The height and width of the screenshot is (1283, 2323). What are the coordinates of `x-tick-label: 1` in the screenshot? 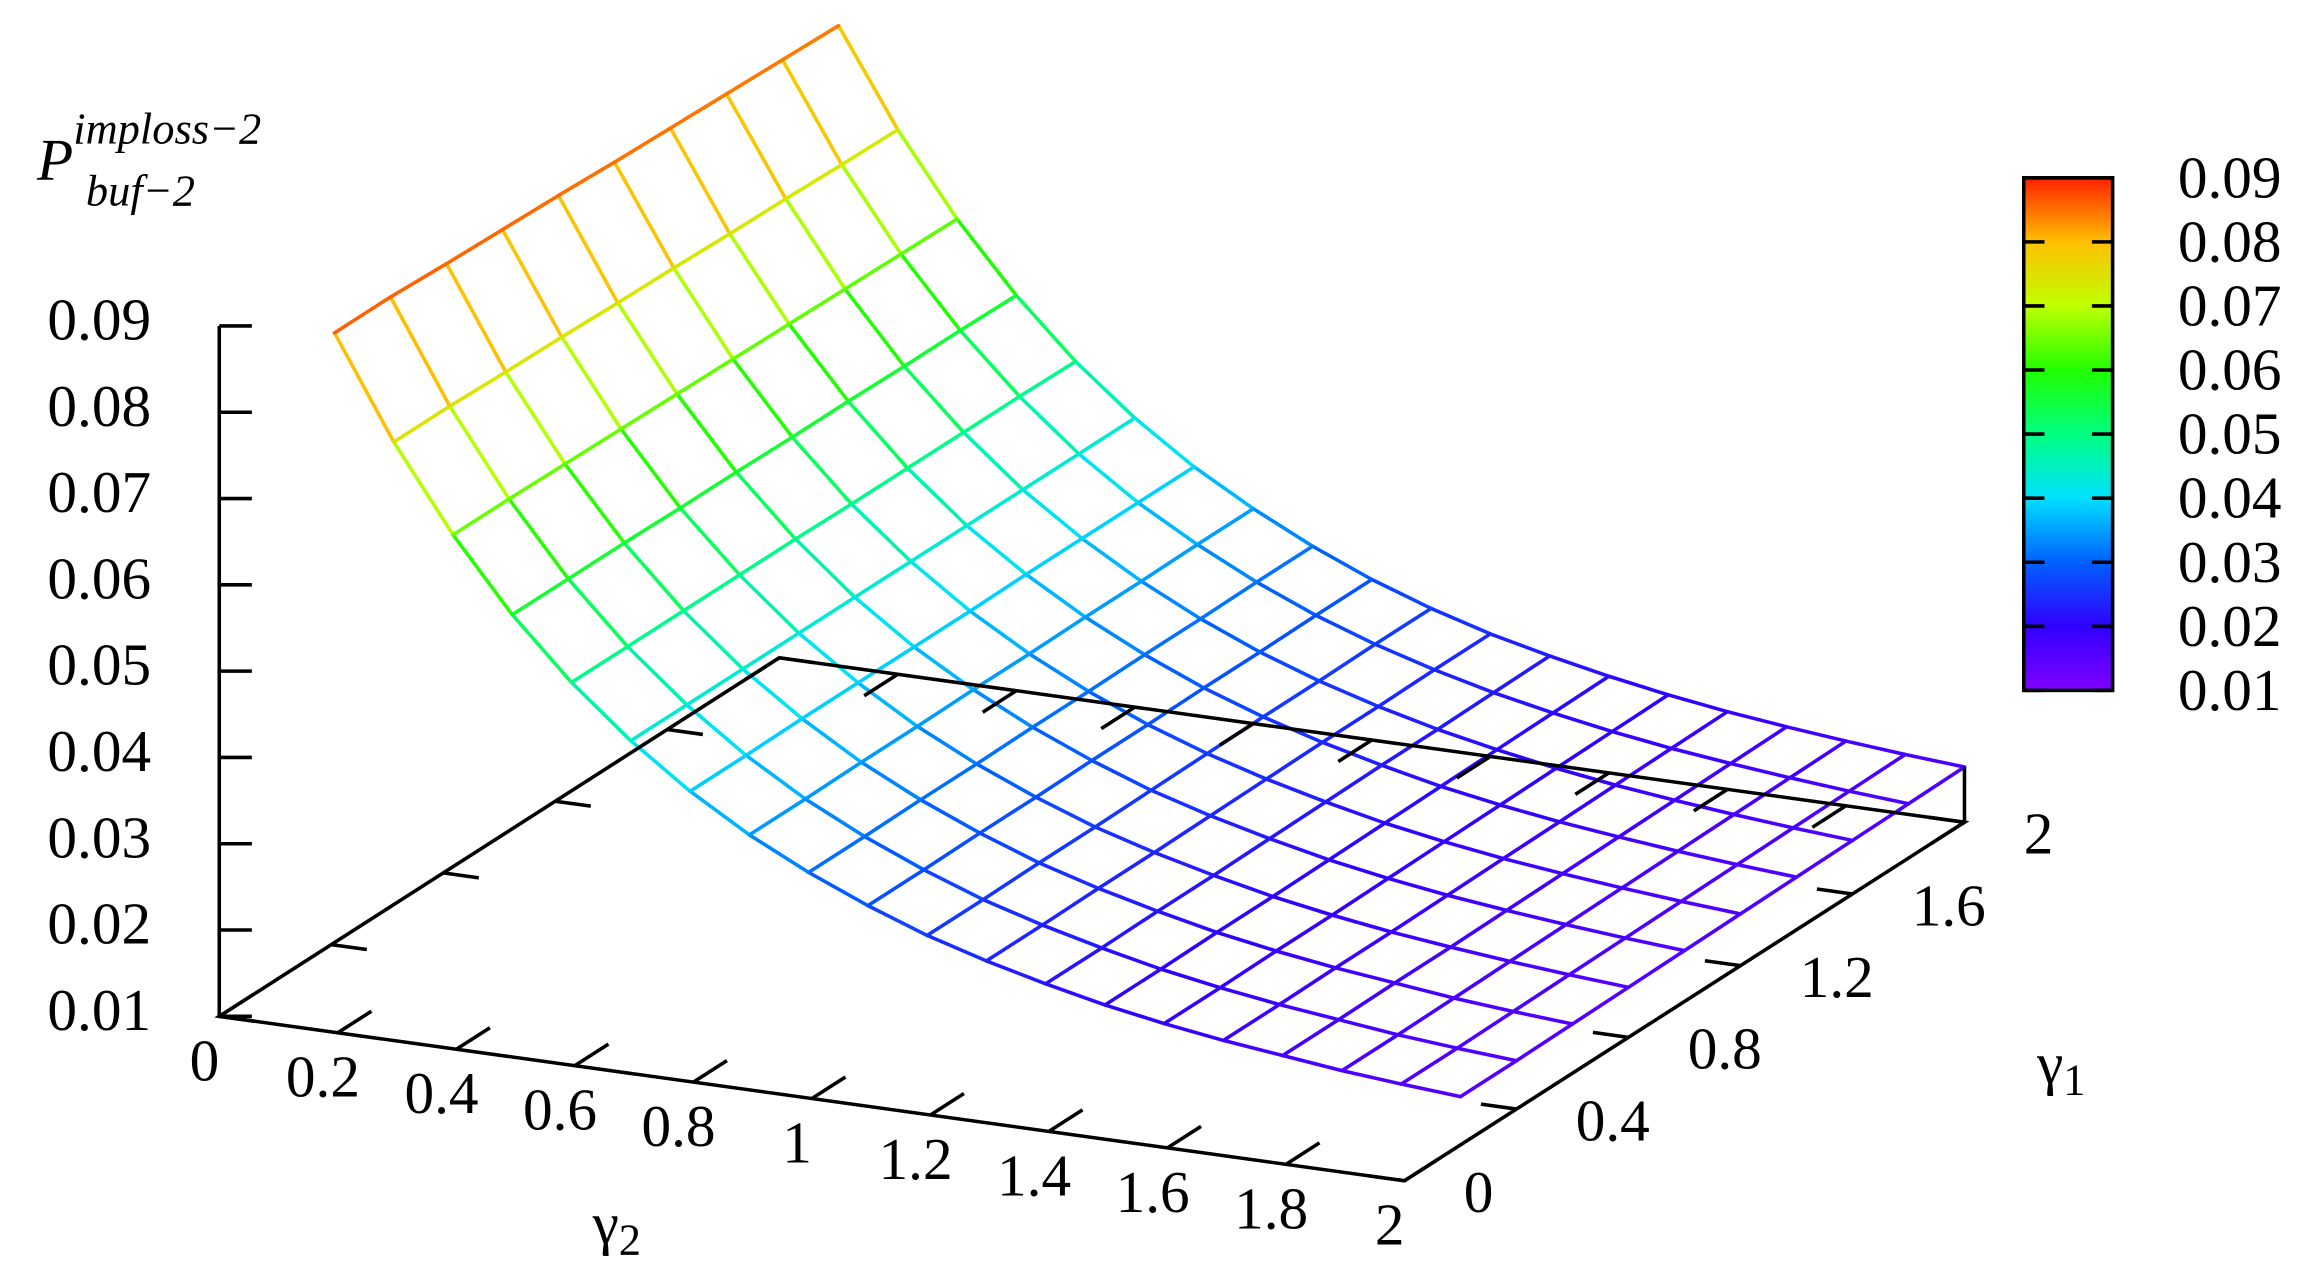 It's located at (797, 1143).